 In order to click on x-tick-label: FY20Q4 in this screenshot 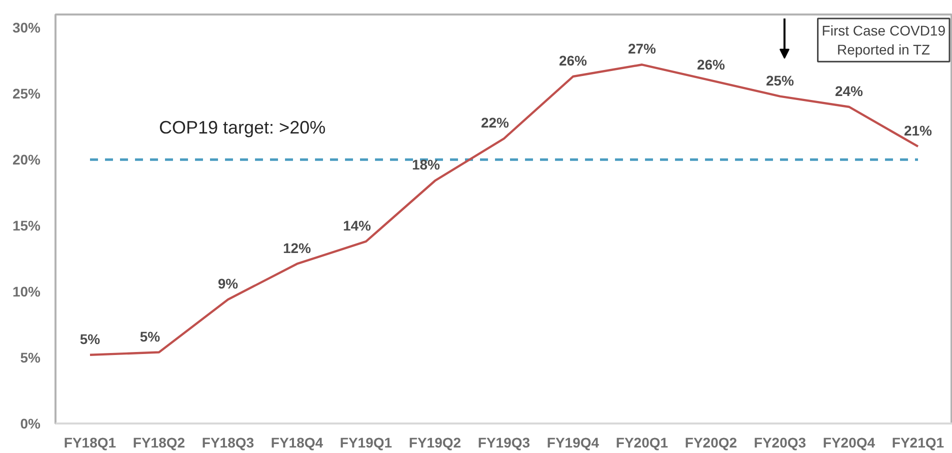, I will do `click(849, 442)`.